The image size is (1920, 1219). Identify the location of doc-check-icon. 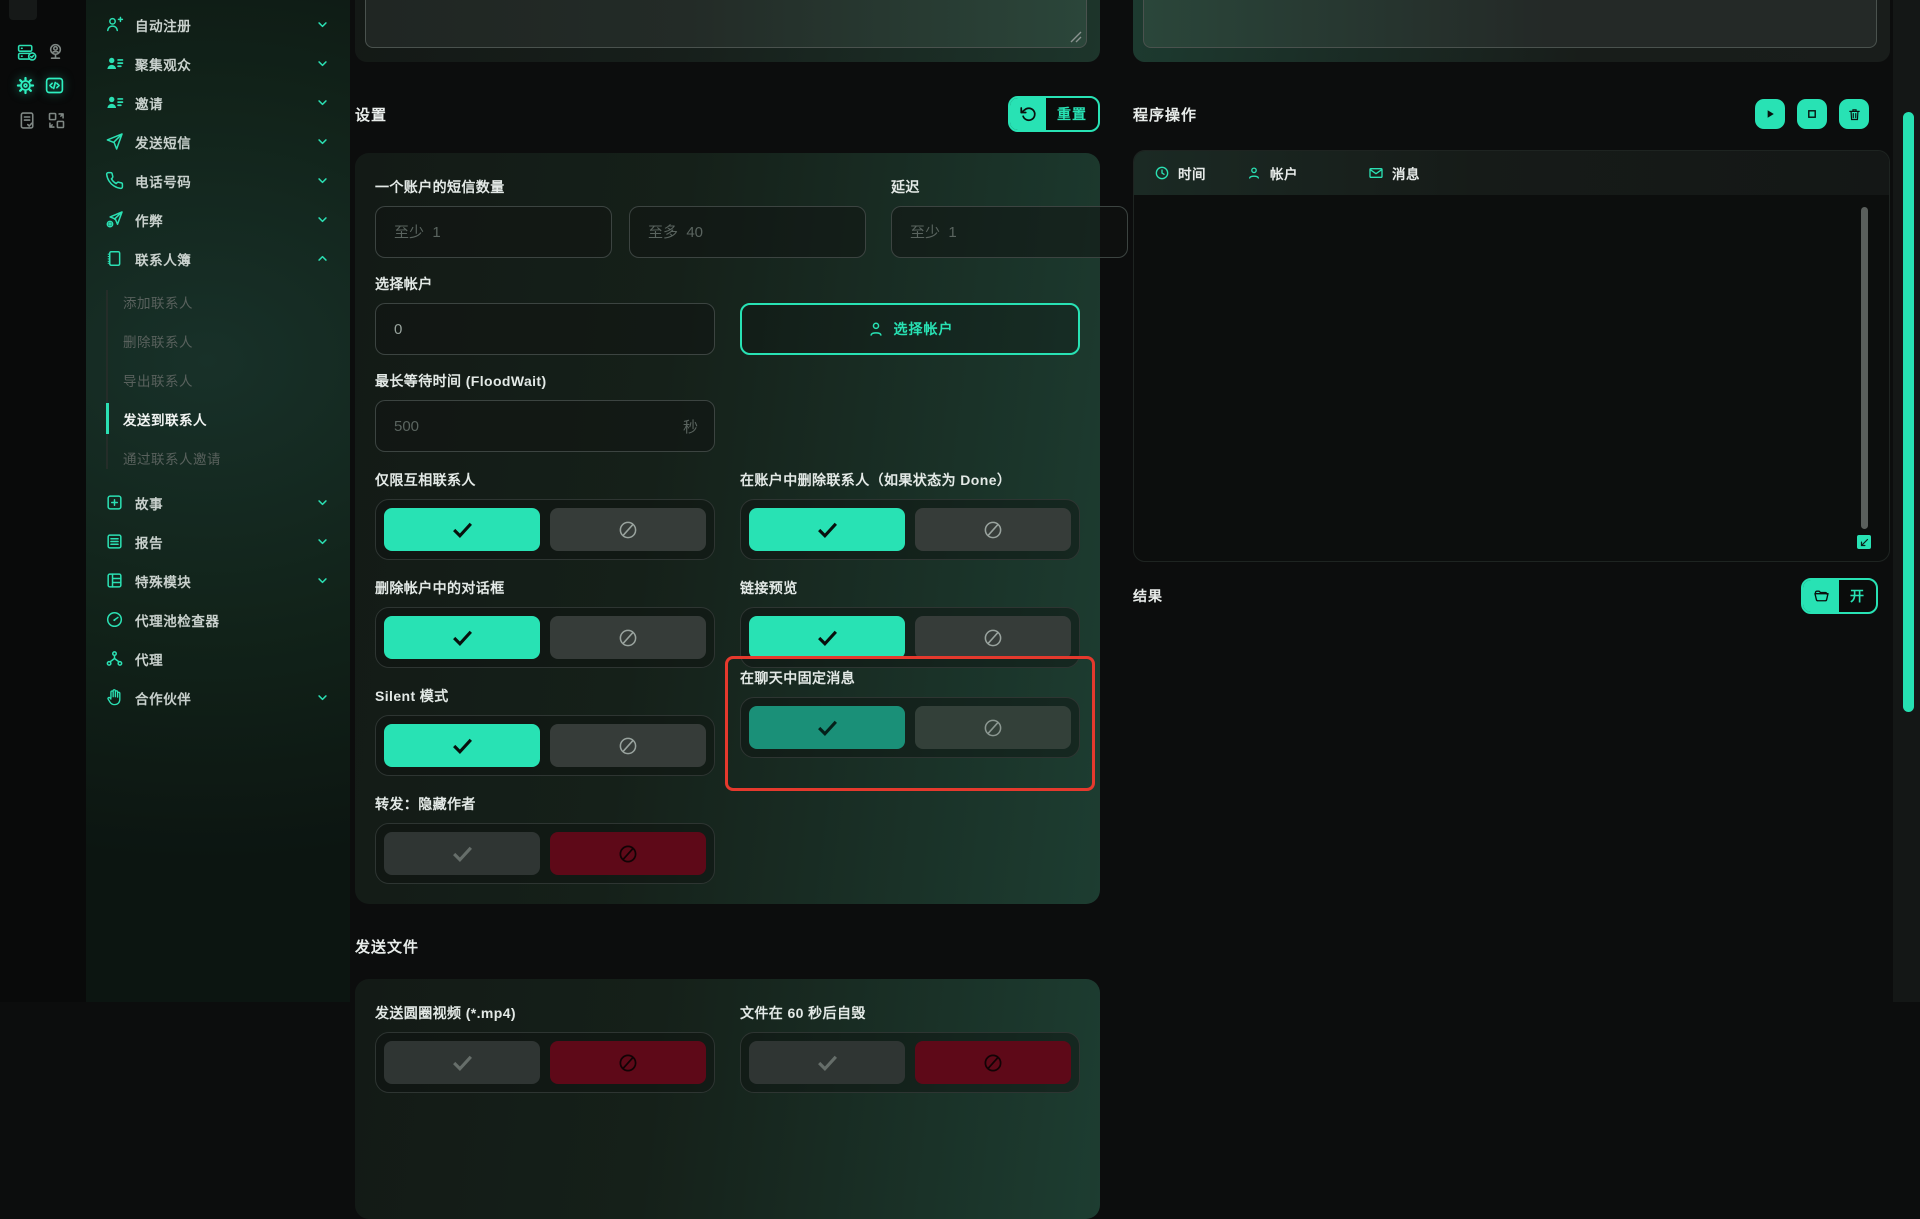
(27, 120).